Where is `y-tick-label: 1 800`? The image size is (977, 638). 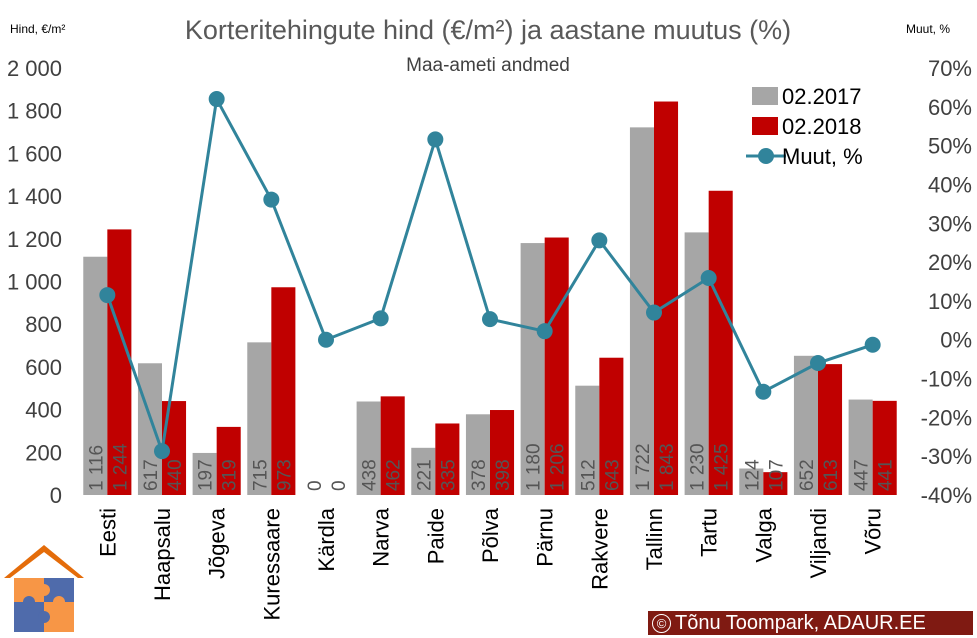
y-tick-label: 1 800 is located at coordinates (34, 111).